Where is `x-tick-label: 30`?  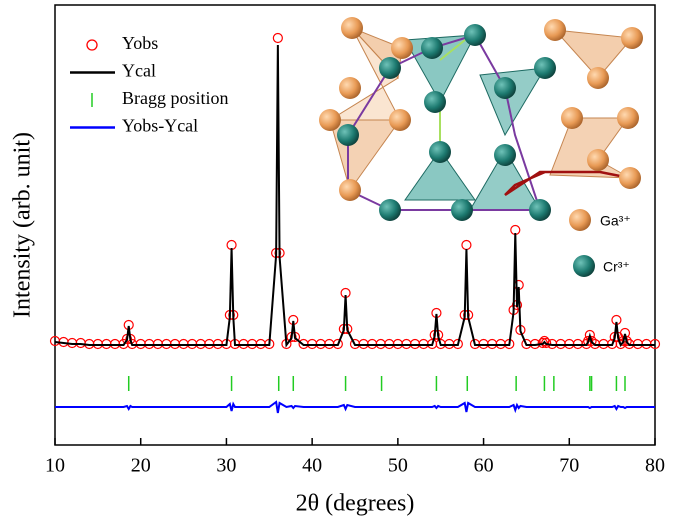
x-tick-label: 30 is located at coordinates (226, 466).